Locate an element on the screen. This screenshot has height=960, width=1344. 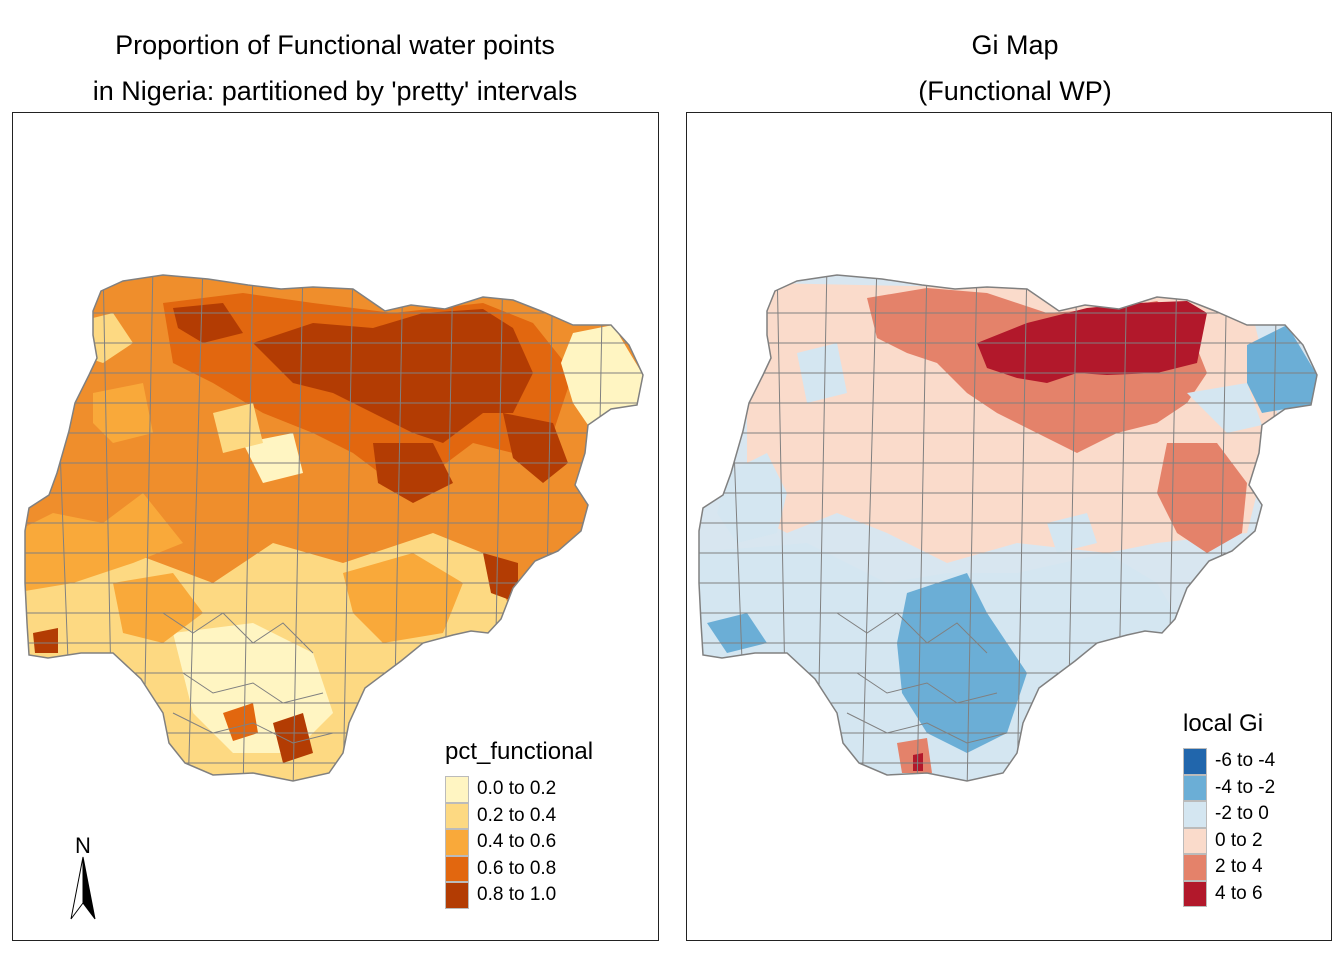
left-legend-label: 0.6 to 0.8 is located at coordinates (517, 868).